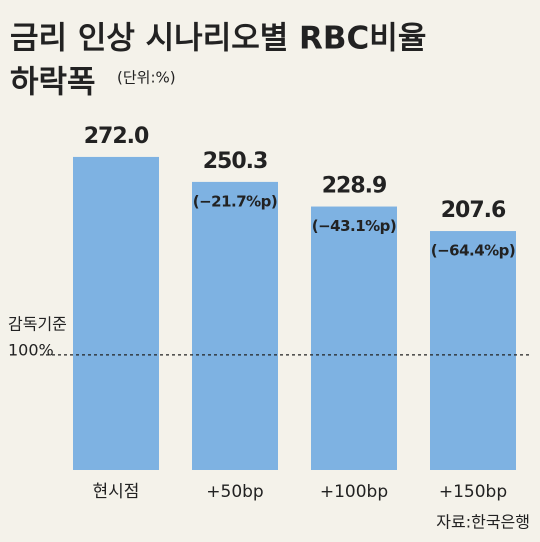  Describe the element at coordinates (354, 226) in the screenshot. I see `change-label: (−43.1%p)` at that location.